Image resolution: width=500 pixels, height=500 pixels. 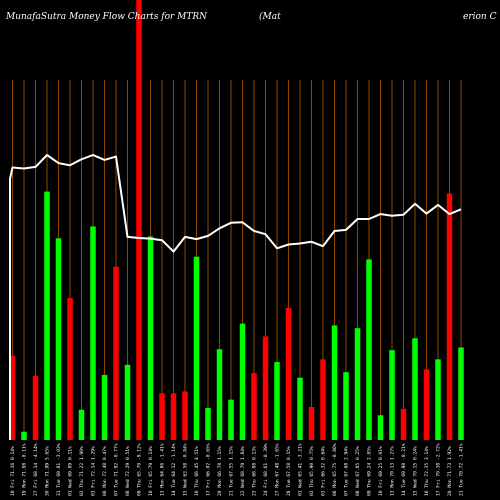 I want to click on x-tick-label: 09 Thu 69.24 2.05%, so click(x=370, y=471).